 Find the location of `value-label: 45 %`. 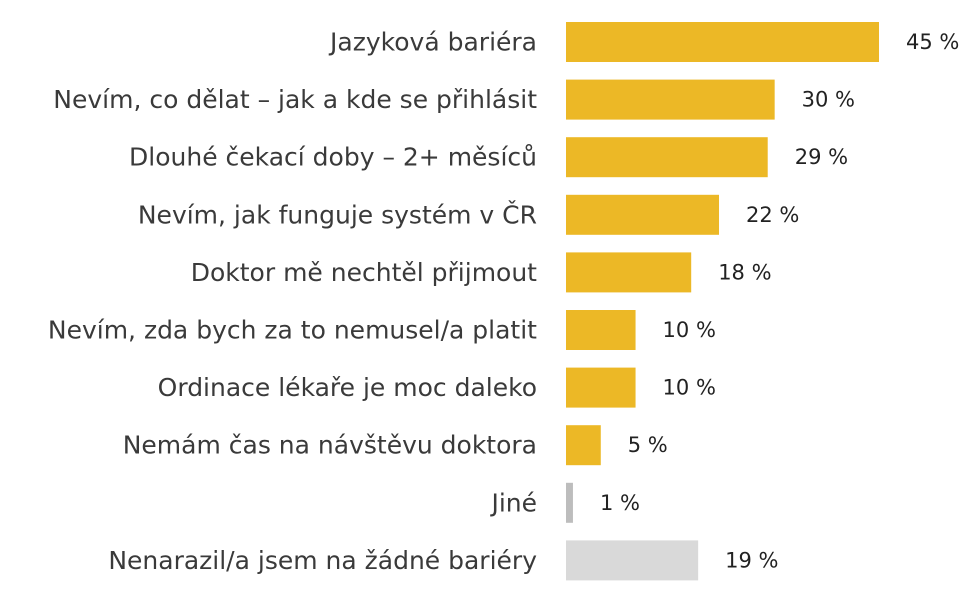

value-label: 45 % is located at coordinates (932, 42).